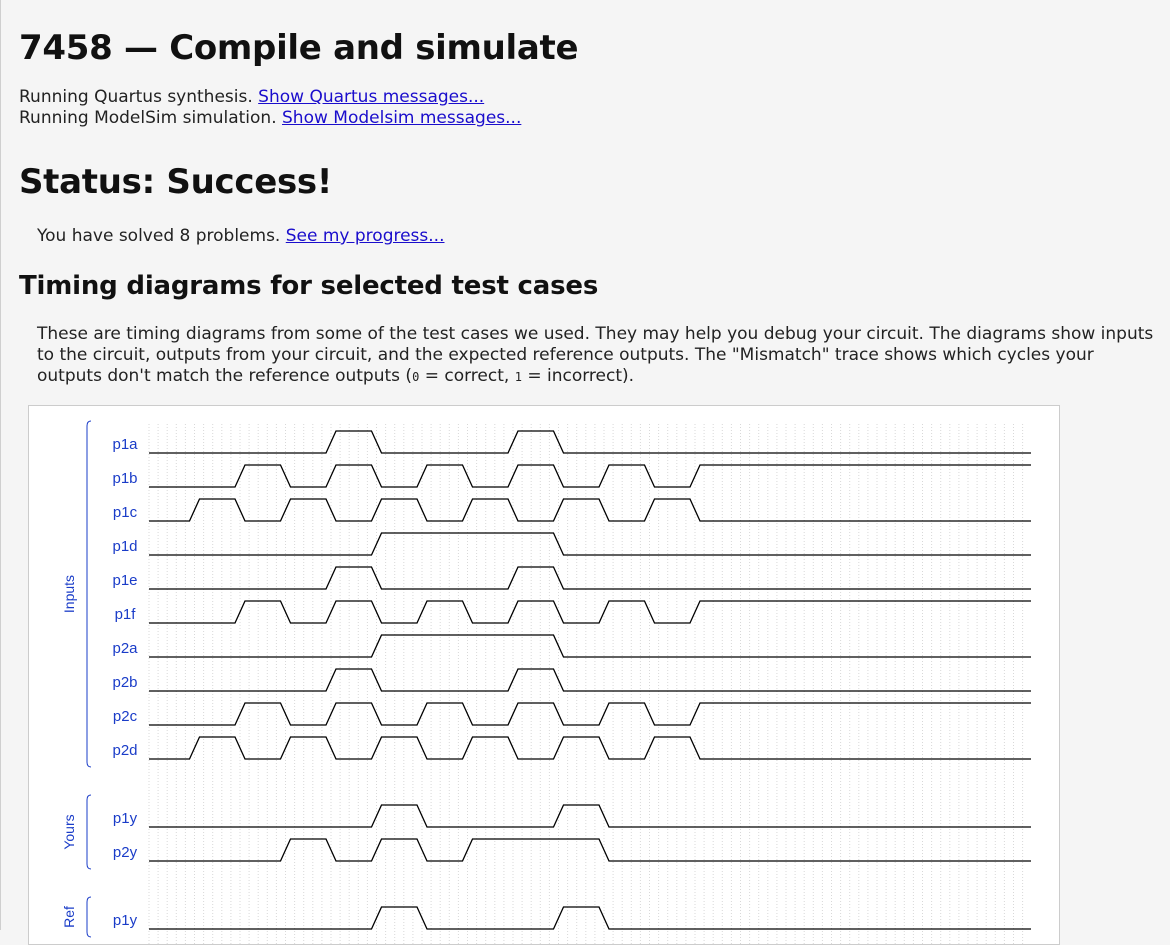 This screenshot has height=945, width=1170. What do you see at coordinates (590, 714) in the screenshot?
I see `waveform-p2c` at bounding box center [590, 714].